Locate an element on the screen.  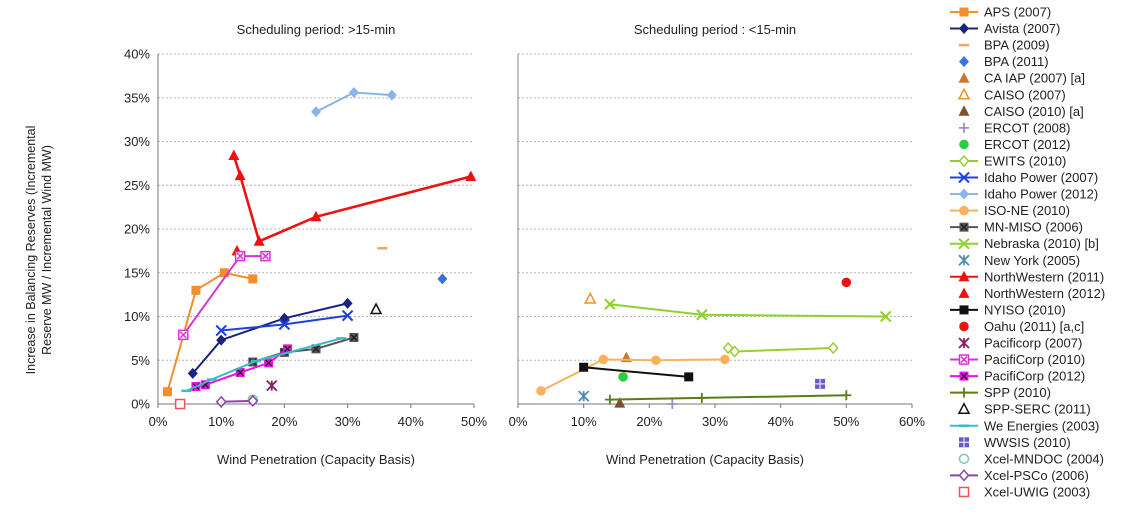
x-tick-label: 60% is located at coordinates (912, 421).